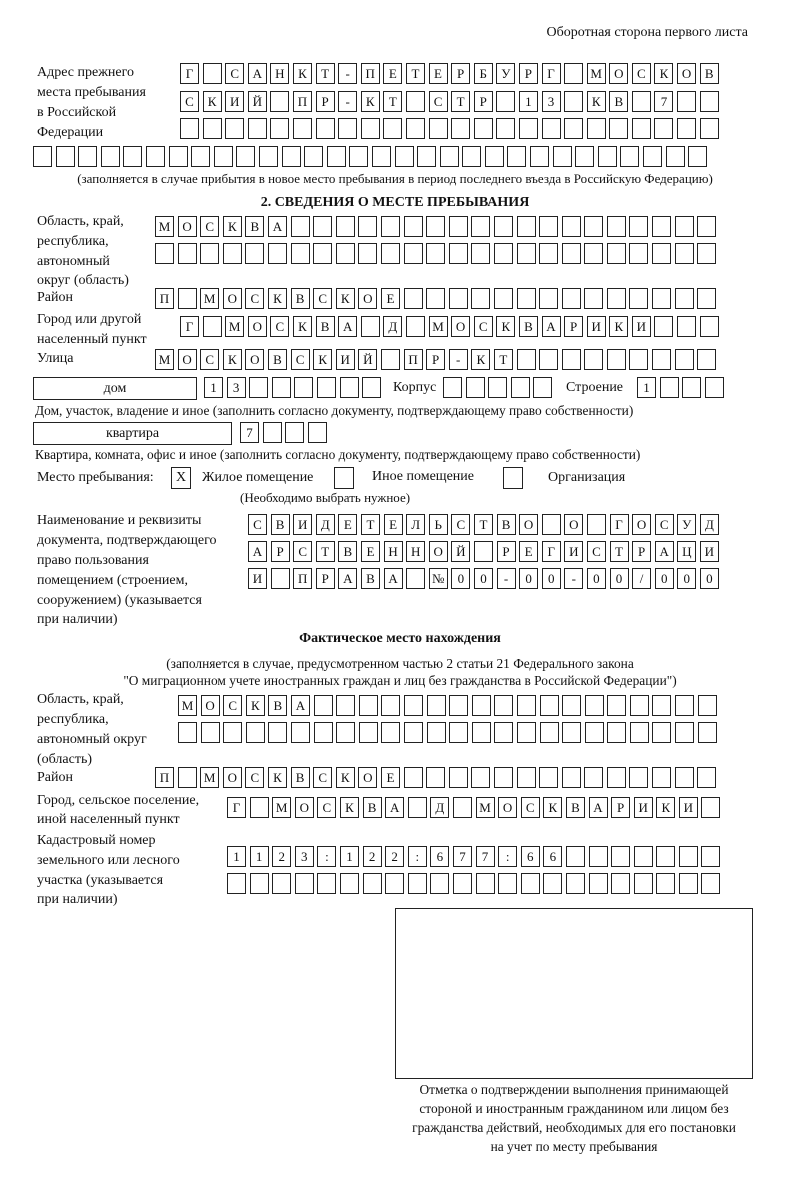 This screenshot has width=800, height=1180. Describe the element at coordinates (646, 387) in the screenshot. I see `char-cell: 1` at that location.